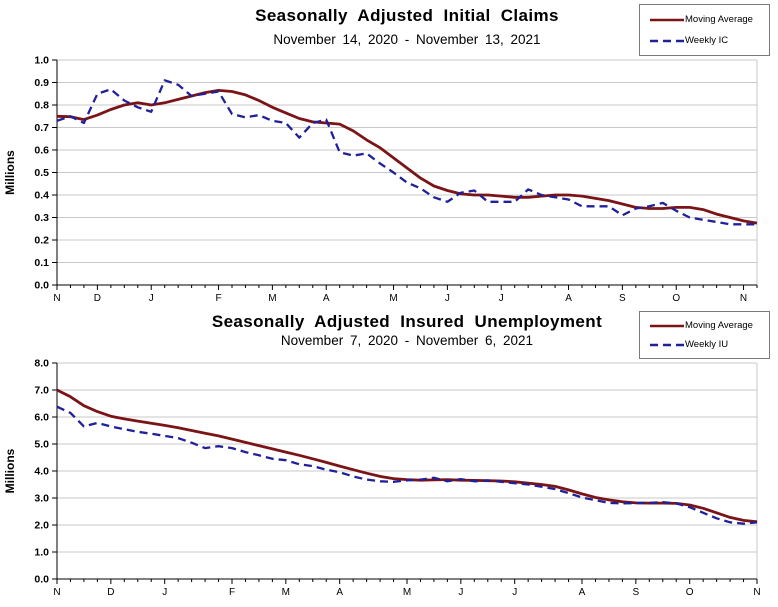 Image resolution: width=778 pixels, height=607 pixels. Describe the element at coordinates (41, 106) in the screenshot. I see `y-tick-label: 0.8` at that location.